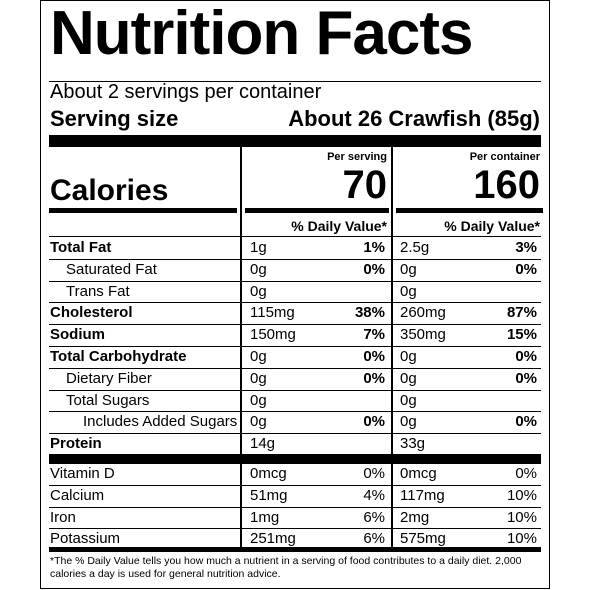 This screenshot has width=590, height=590. I want to click on vitamin-name: Calcium, so click(77, 495).